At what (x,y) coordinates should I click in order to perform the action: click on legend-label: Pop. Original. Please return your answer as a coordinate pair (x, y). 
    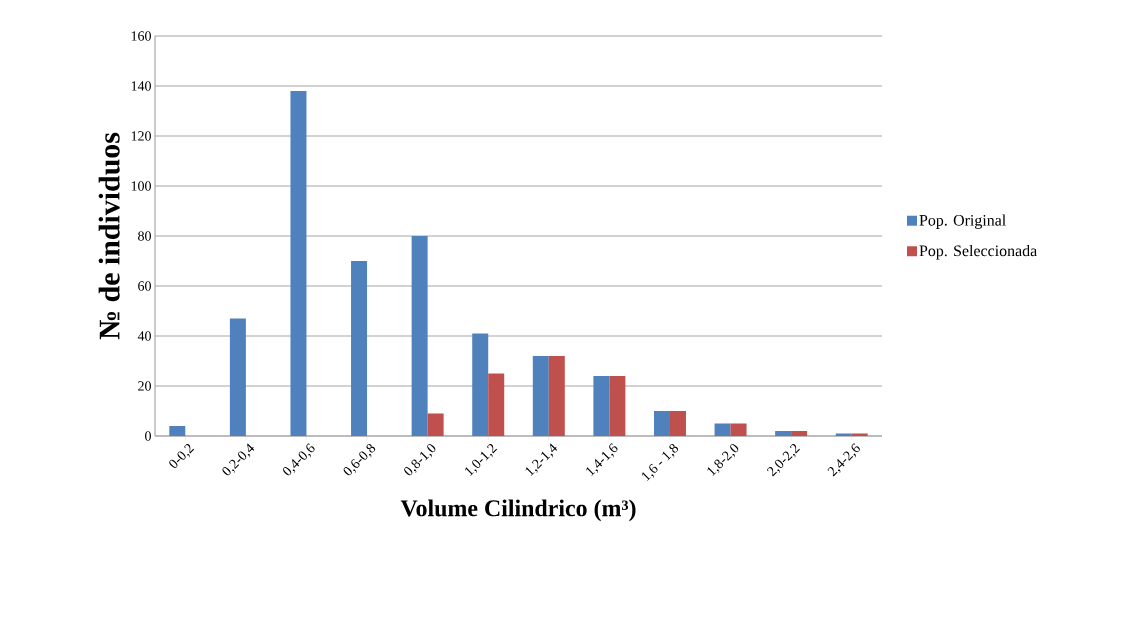
    Looking at the image, I should click on (962, 221).